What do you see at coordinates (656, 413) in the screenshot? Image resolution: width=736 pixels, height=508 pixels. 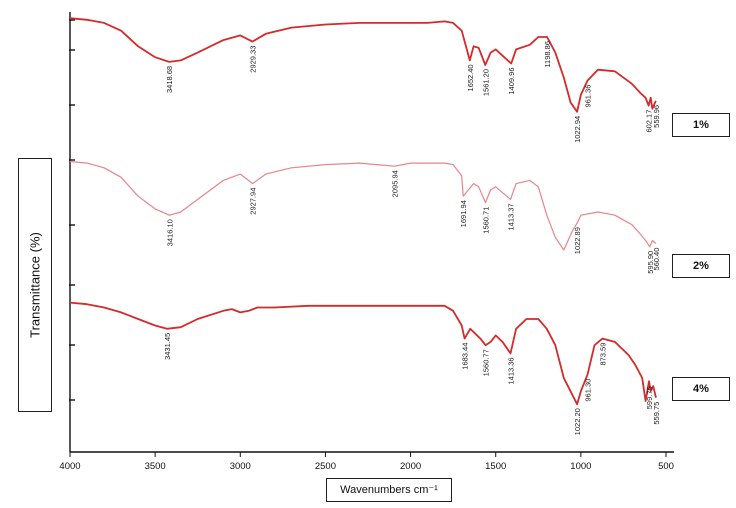 I see `peak-label: 559.75` at bounding box center [656, 413].